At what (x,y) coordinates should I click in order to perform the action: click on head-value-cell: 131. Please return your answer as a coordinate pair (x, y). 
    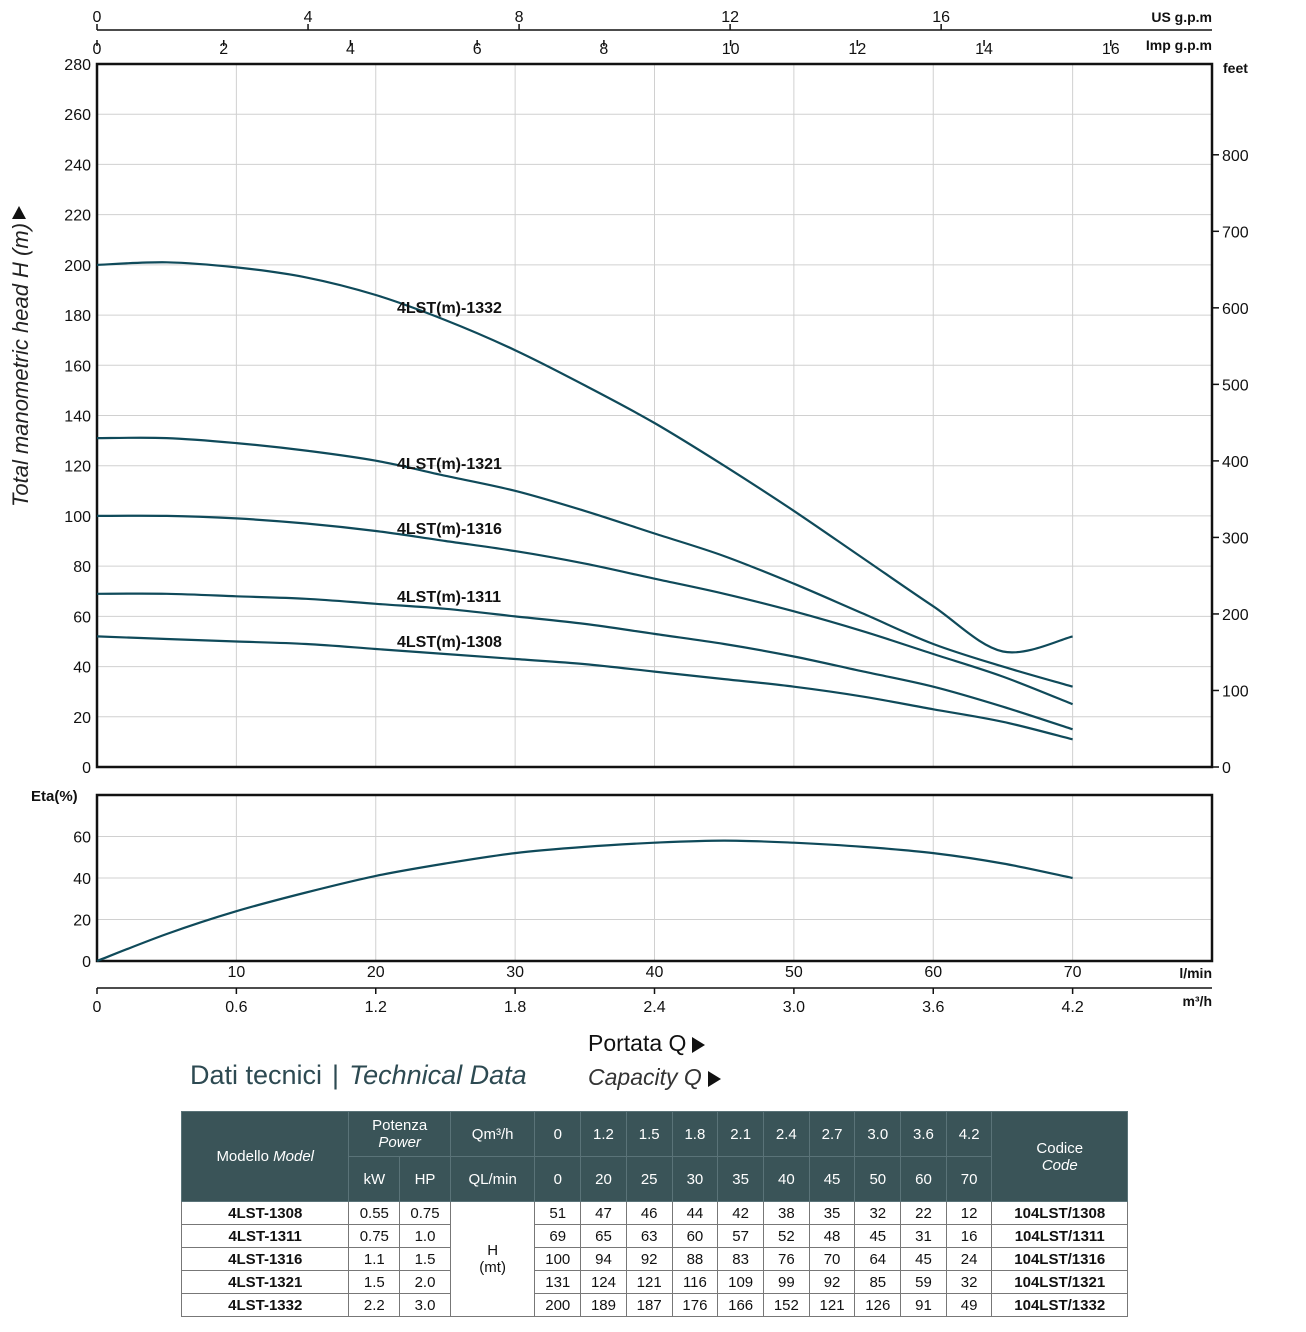
    Looking at the image, I should click on (558, 1282).